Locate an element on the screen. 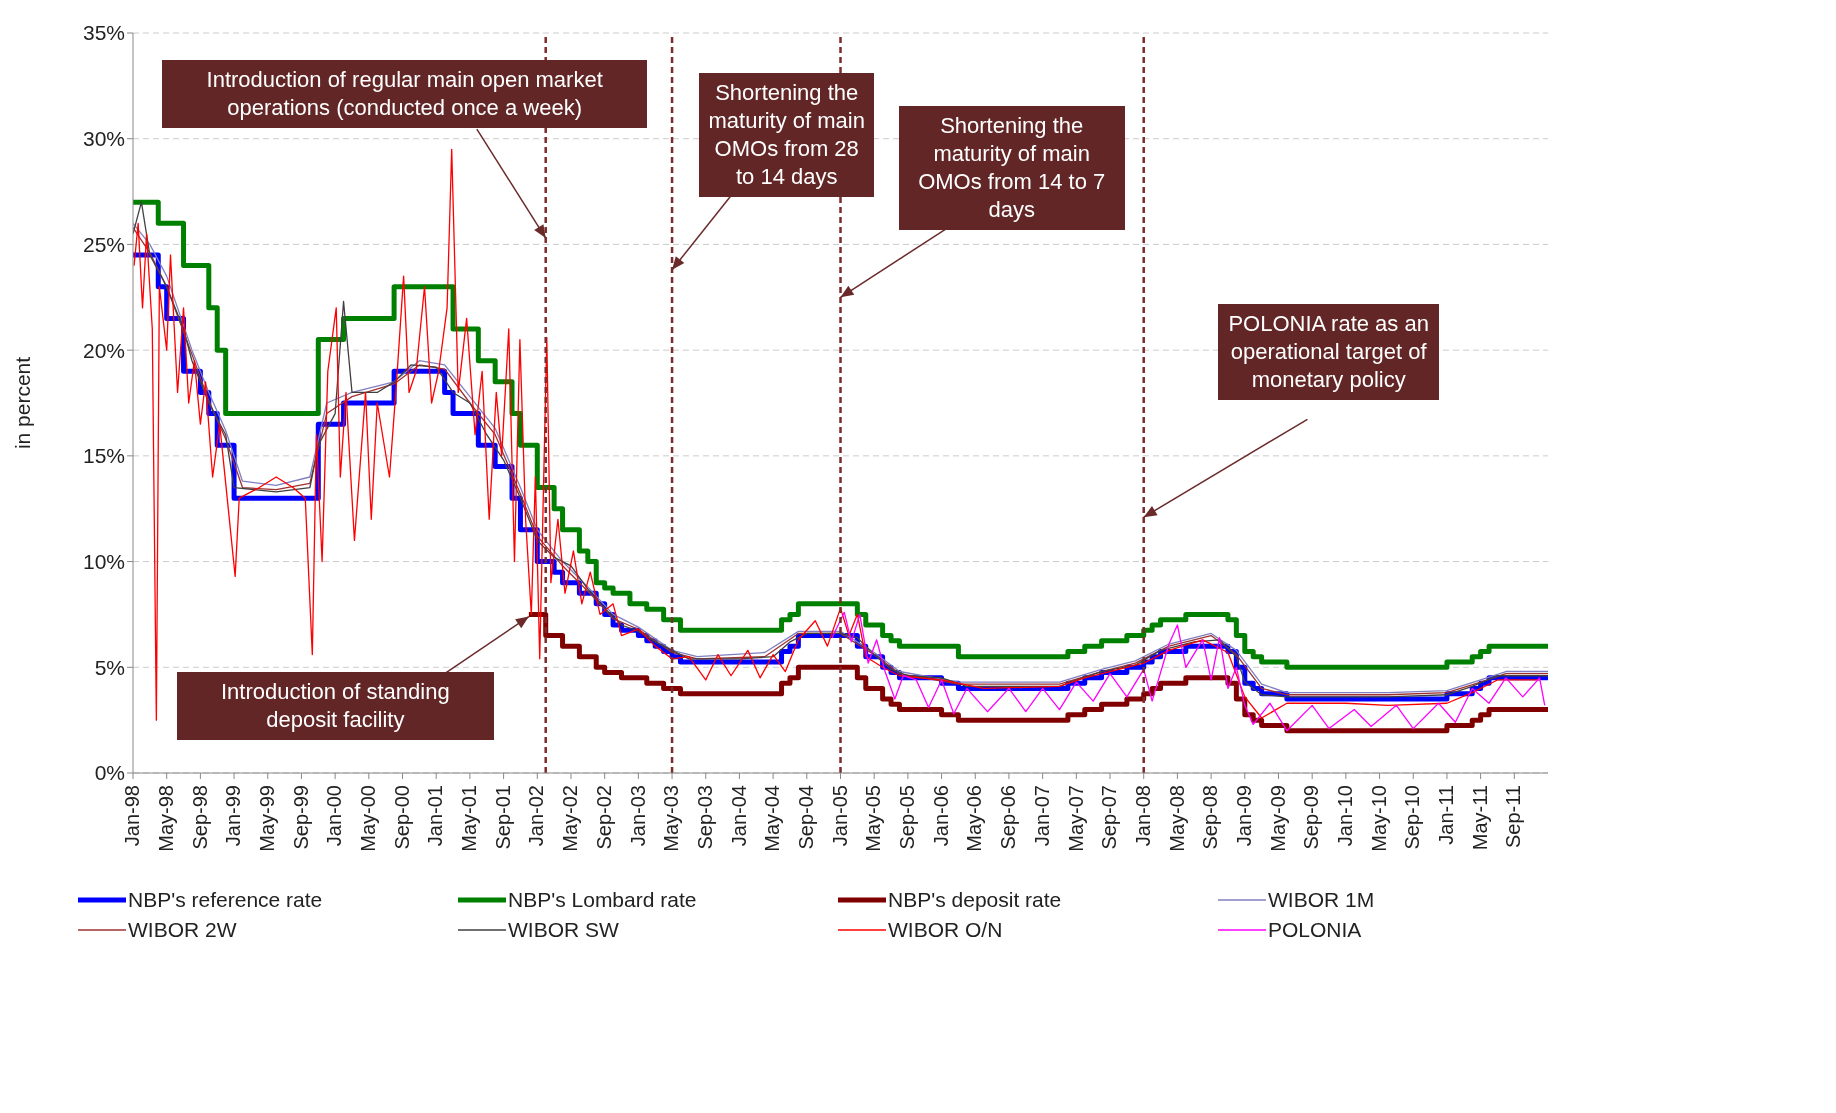 The height and width of the screenshot is (1113, 1836). x-tick-label: Jan-00 is located at coordinates (334, 816).